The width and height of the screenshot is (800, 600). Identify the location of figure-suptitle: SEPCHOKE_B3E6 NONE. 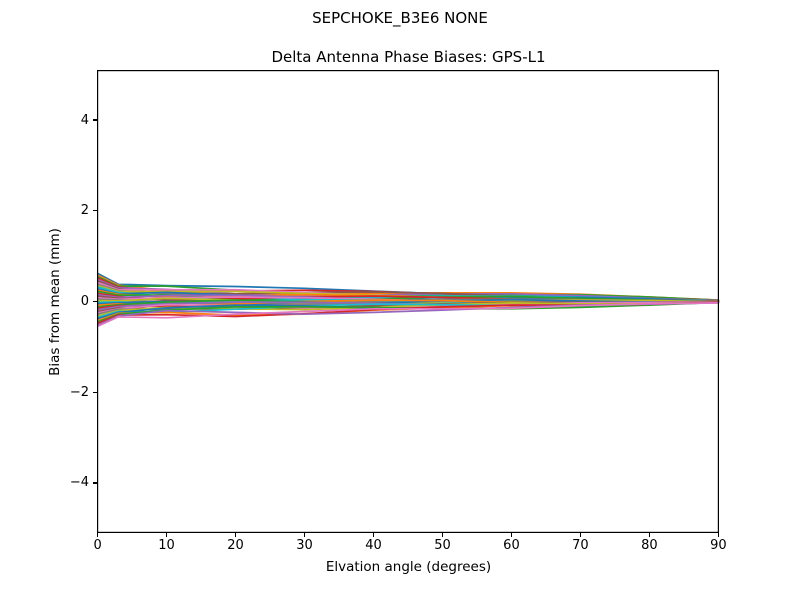
(400, 18).